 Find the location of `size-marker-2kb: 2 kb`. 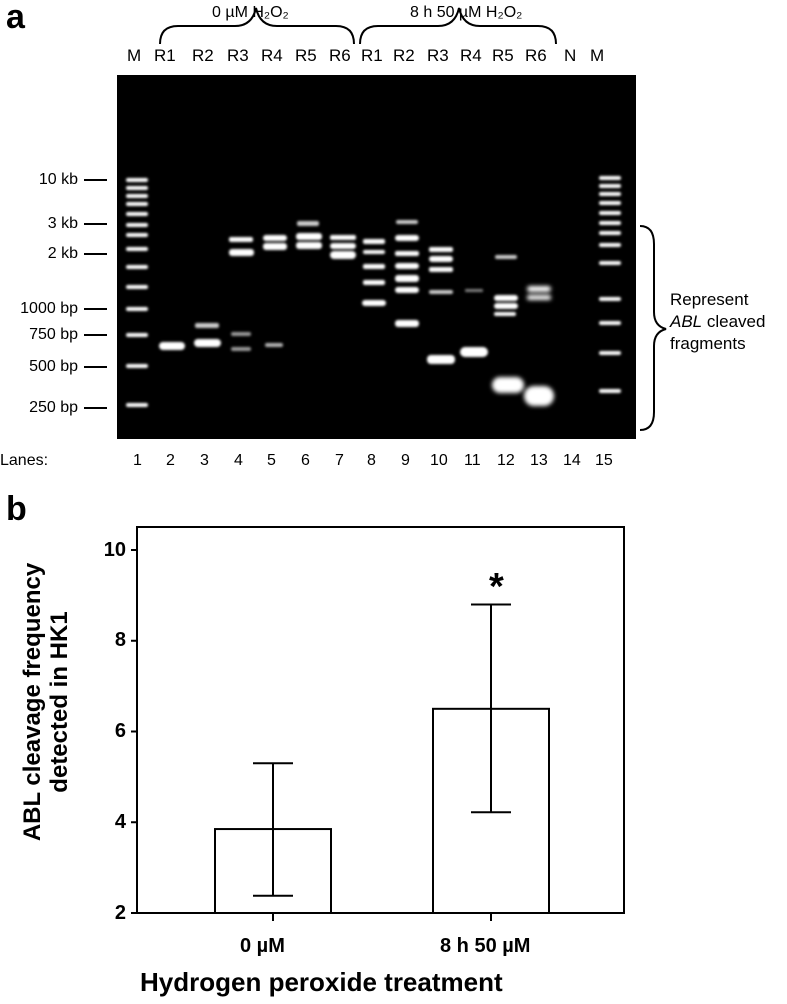

size-marker-2kb: 2 kb is located at coordinates (62, 253).